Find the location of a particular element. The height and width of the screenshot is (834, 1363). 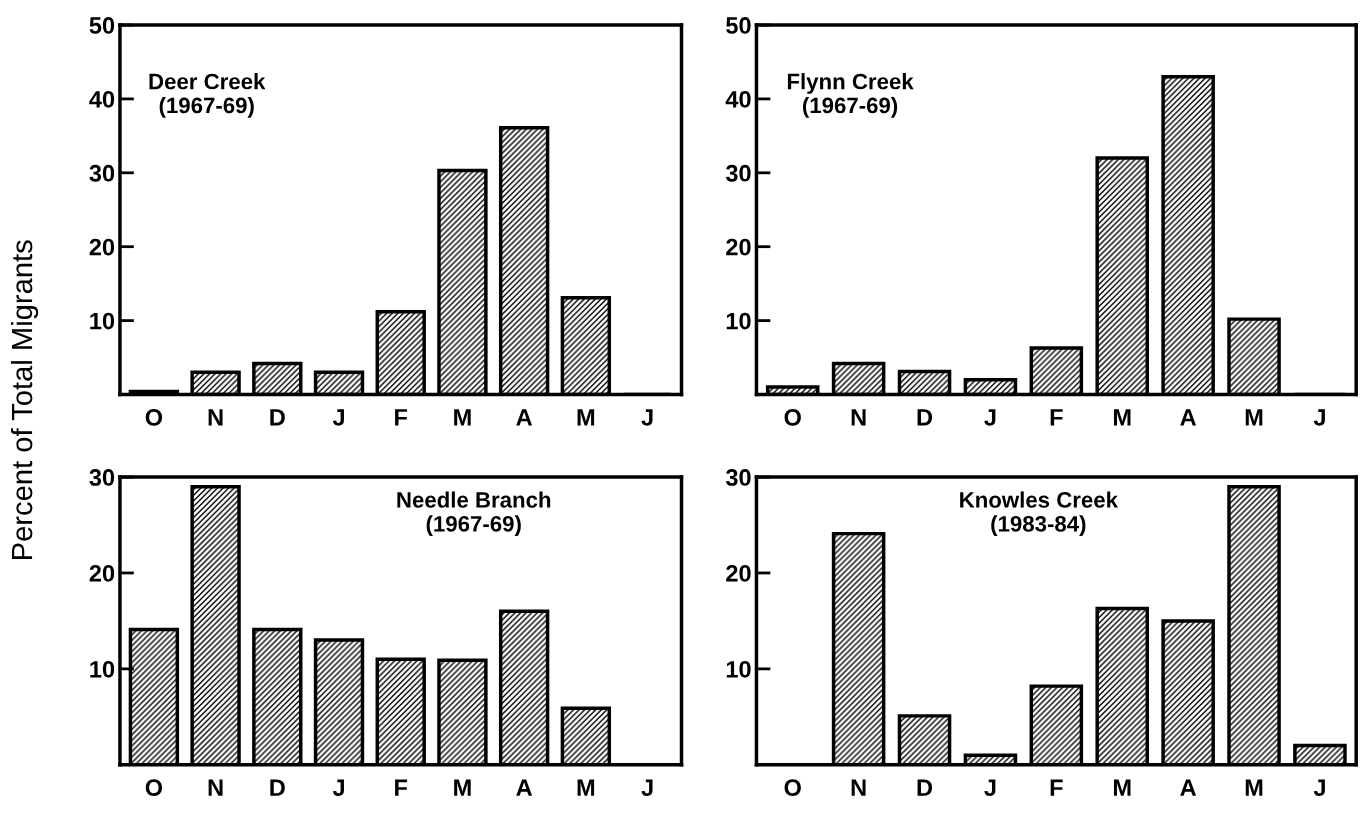

y-axis-title: Percent of Total Migrants is located at coordinates (24, 399).